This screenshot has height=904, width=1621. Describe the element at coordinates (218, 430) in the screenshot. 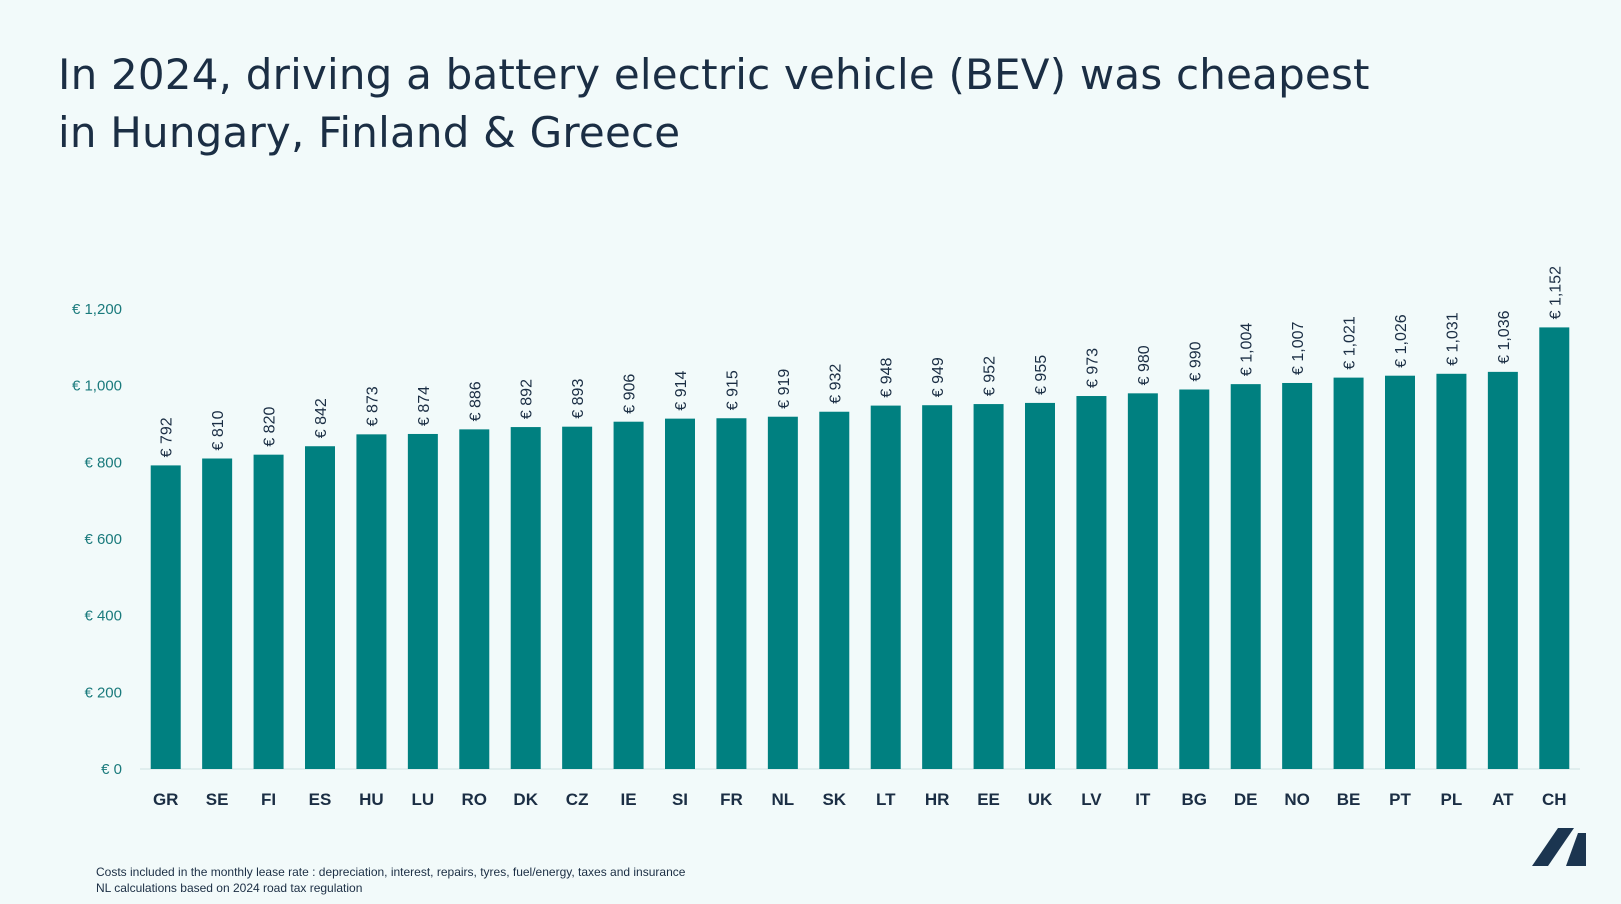

I see `data-label-se: € 810` at that location.